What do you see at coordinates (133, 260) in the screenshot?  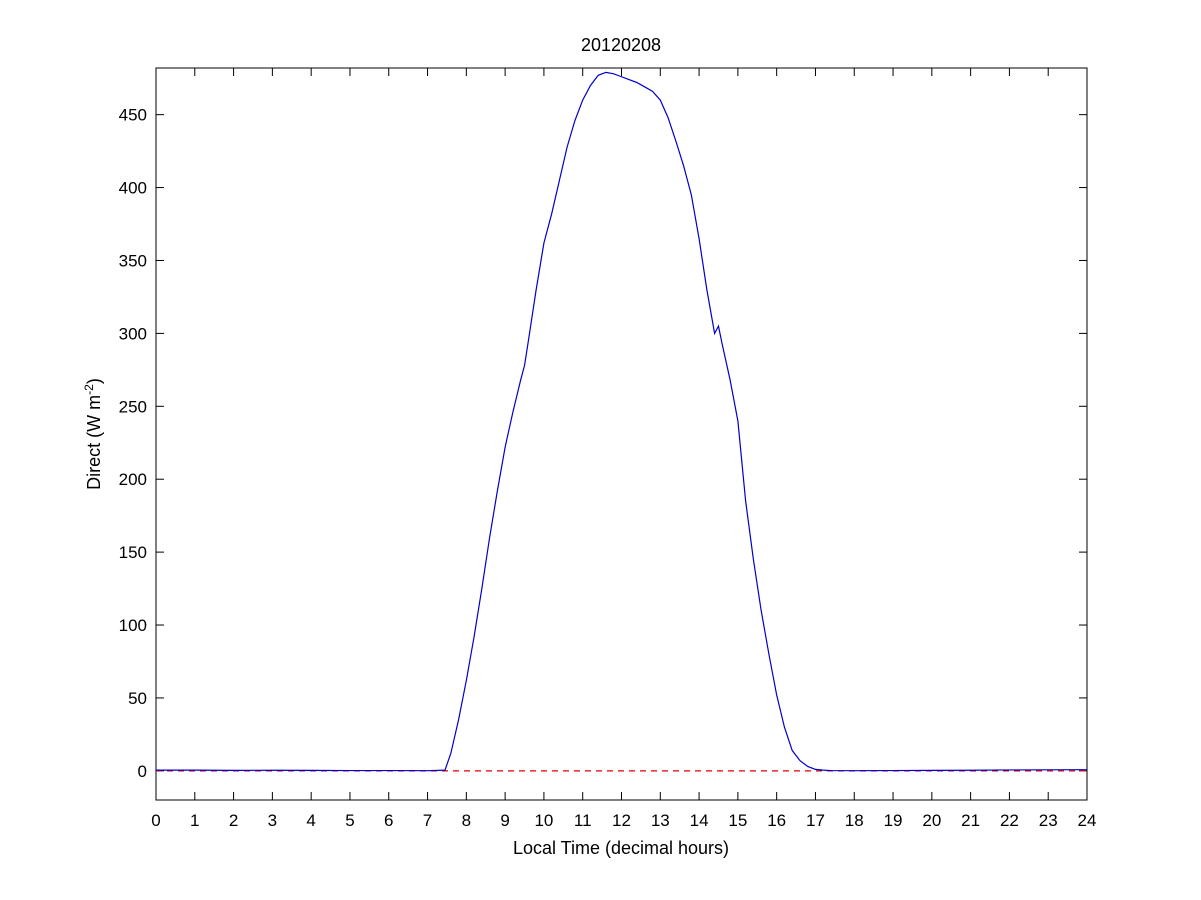 I see `y-tick-label: 350` at bounding box center [133, 260].